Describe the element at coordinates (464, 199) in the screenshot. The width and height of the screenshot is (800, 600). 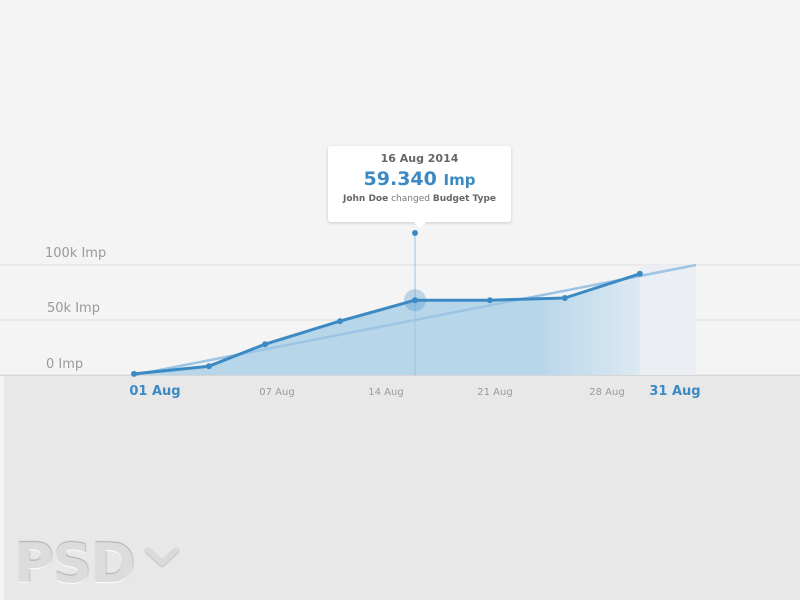
I see `tooltip-field: Budget Type` at that location.